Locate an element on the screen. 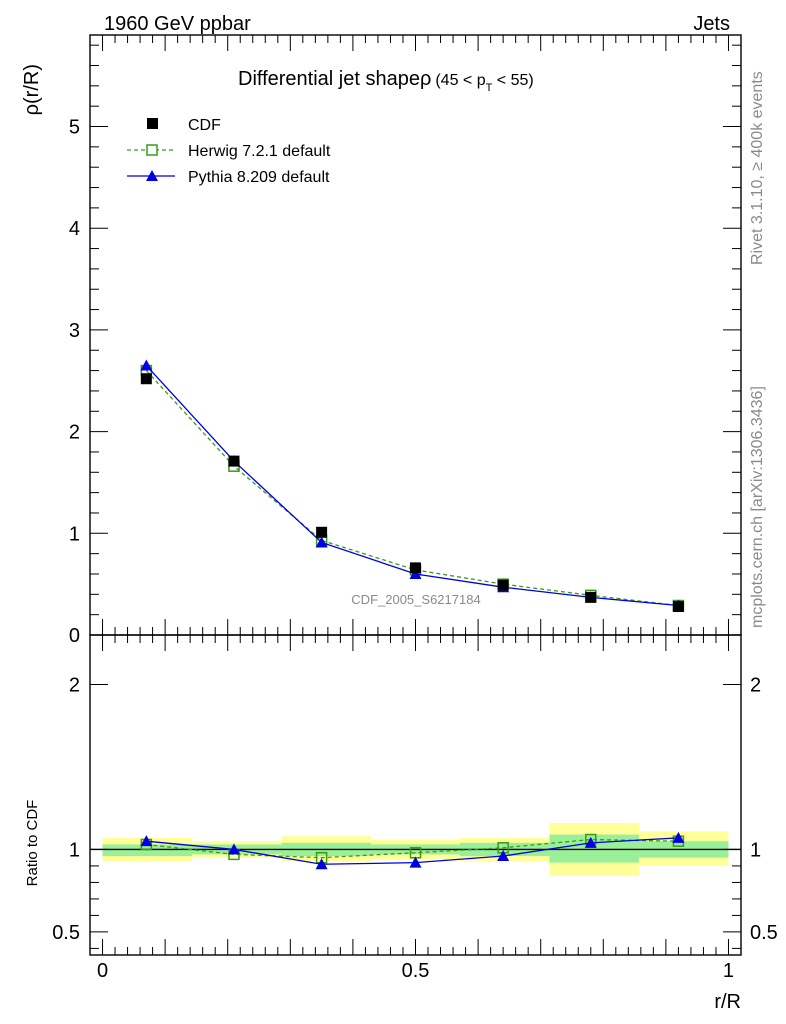 Image resolution: width=786 pixels, height=1024 pixels. main-y-tick-labels: 0 1 2 3 4 5 is located at coordinates (74, 382).